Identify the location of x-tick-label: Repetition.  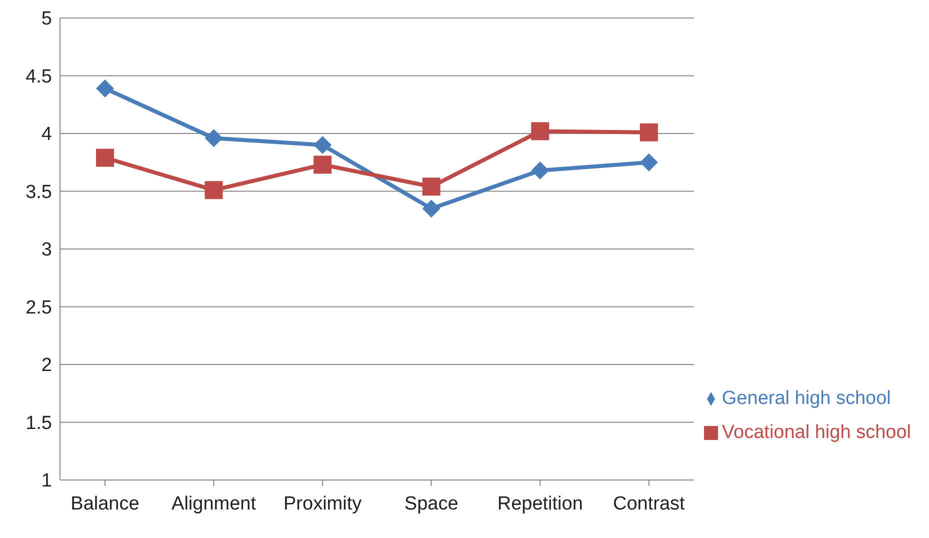
(540, 503).